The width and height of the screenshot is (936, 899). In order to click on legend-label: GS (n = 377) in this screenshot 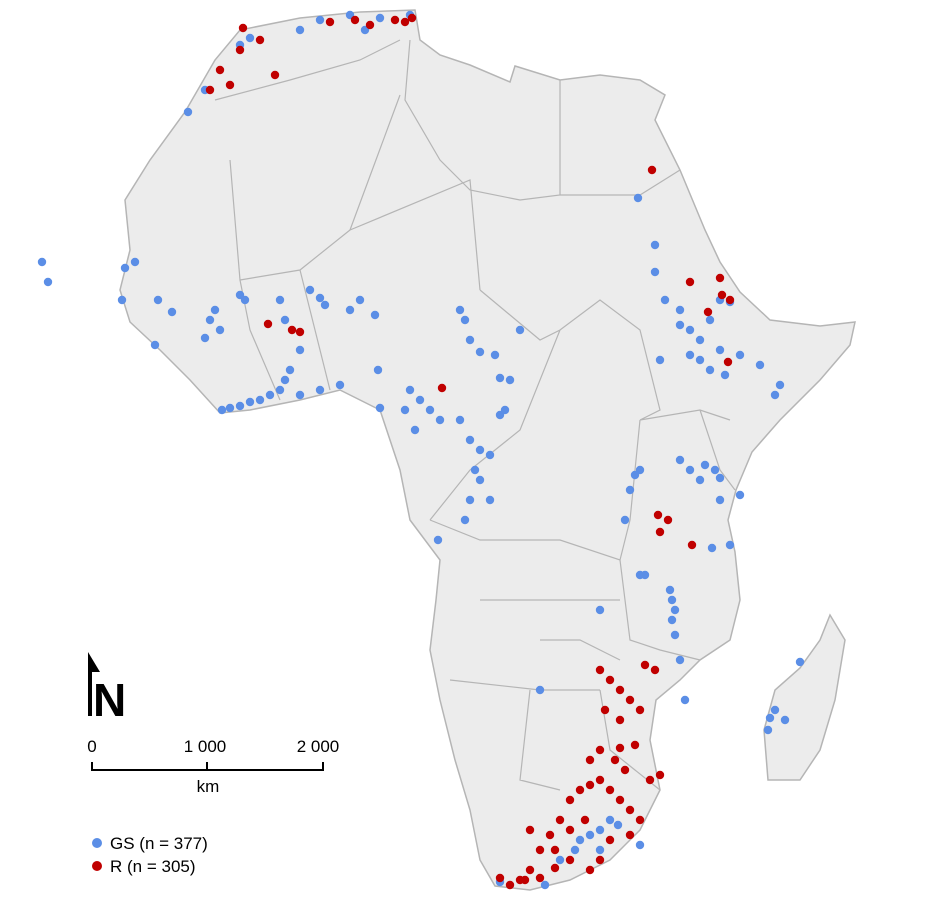, I will do `click(159, 843)`.